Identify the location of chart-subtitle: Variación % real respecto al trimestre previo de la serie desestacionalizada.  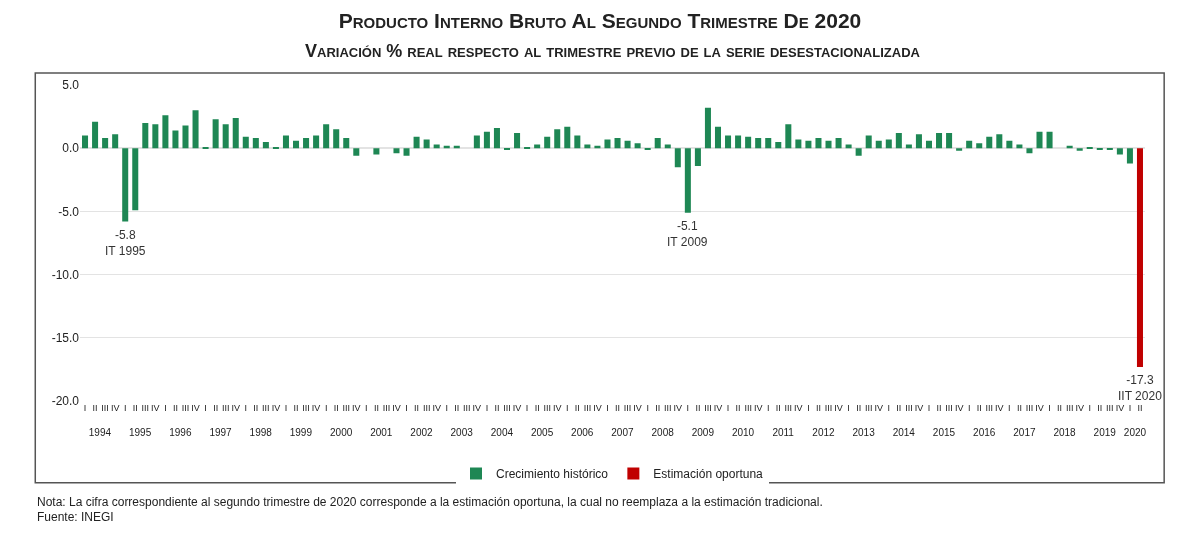
(613, 51).